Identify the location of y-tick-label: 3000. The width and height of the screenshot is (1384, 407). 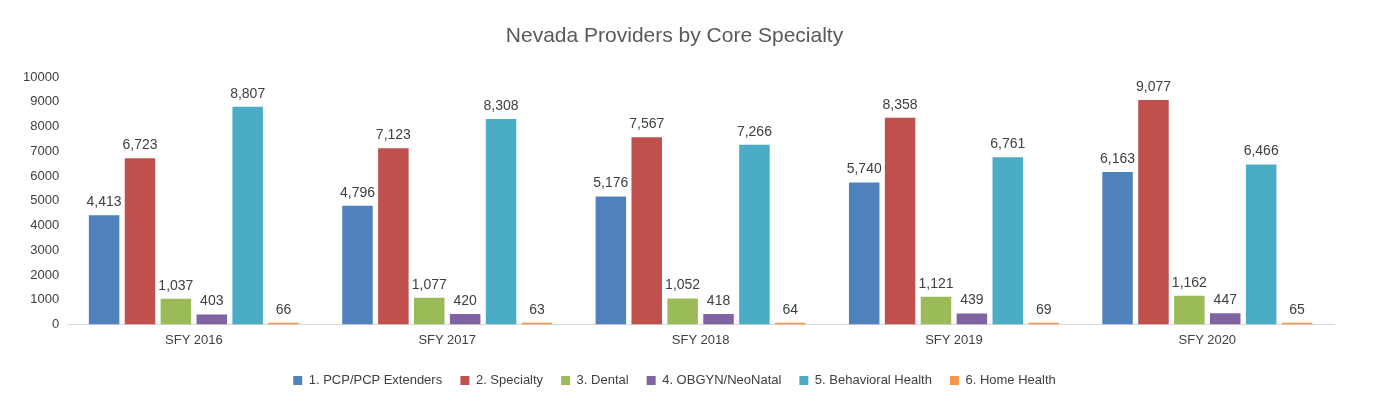
(45, 249).